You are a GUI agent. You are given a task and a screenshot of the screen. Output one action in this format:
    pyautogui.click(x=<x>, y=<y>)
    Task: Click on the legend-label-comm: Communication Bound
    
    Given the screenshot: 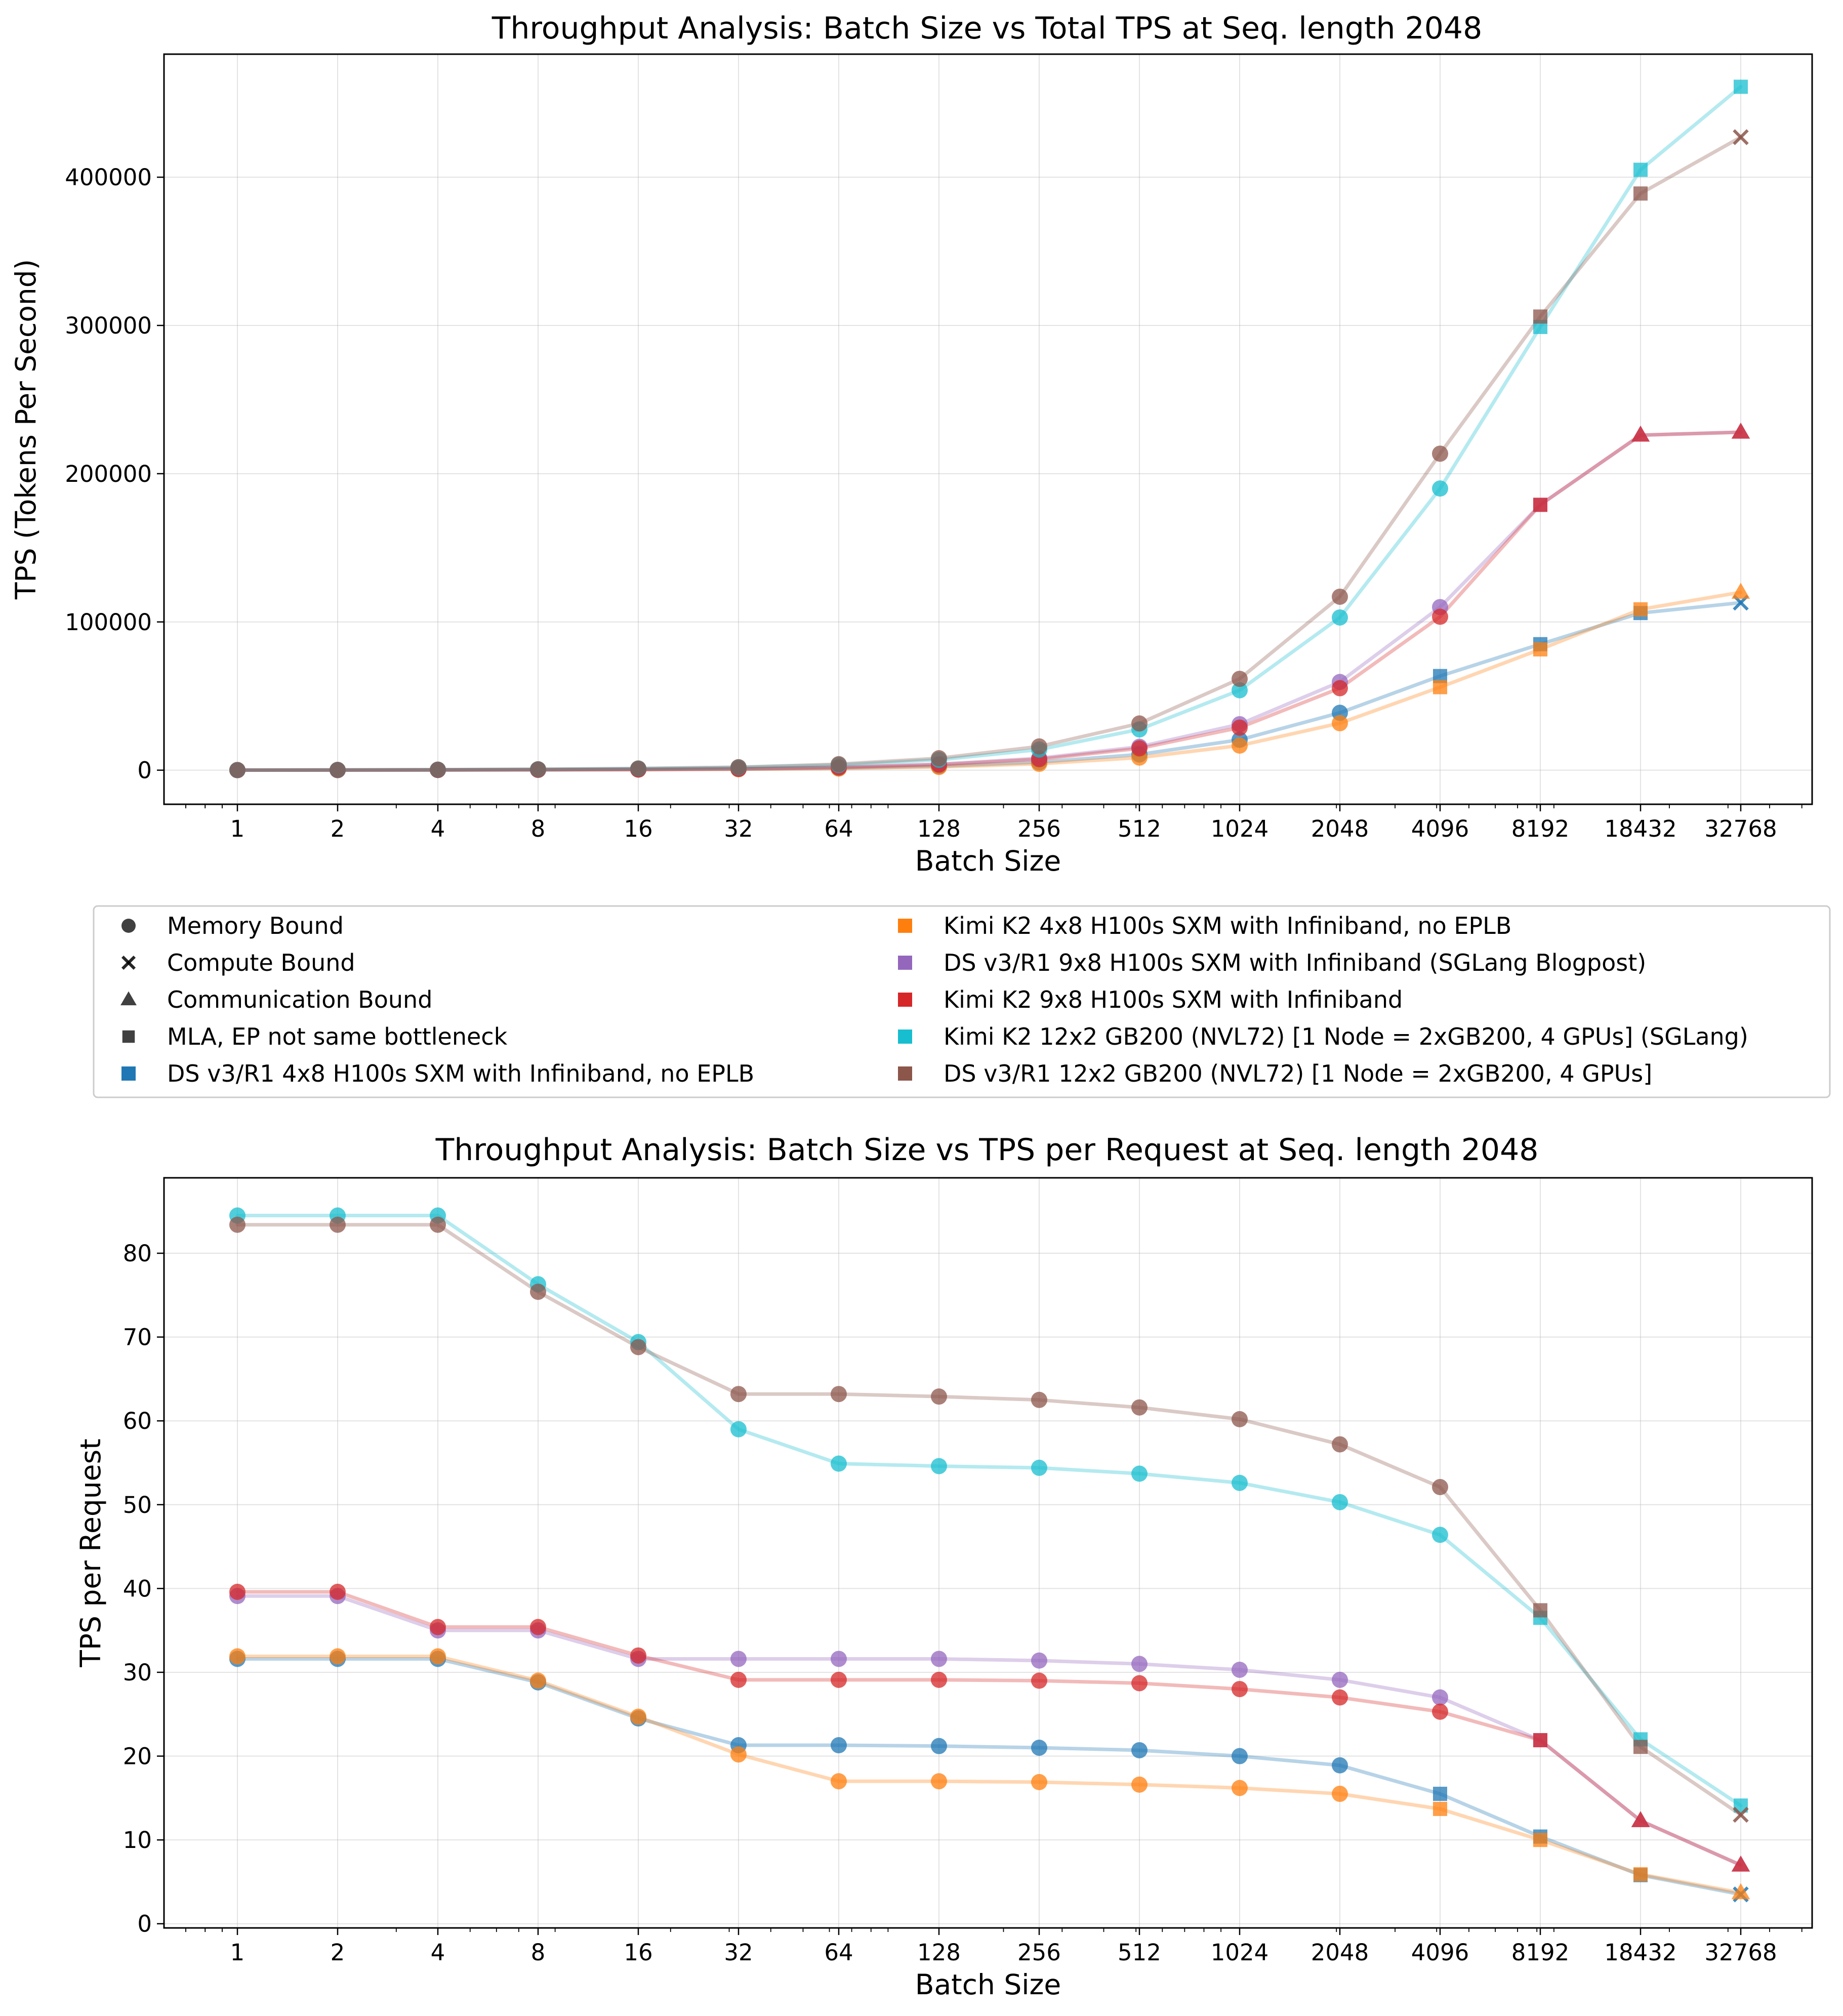 What is the action you would take?
    pyautogui.click(x=299, y=999)
    